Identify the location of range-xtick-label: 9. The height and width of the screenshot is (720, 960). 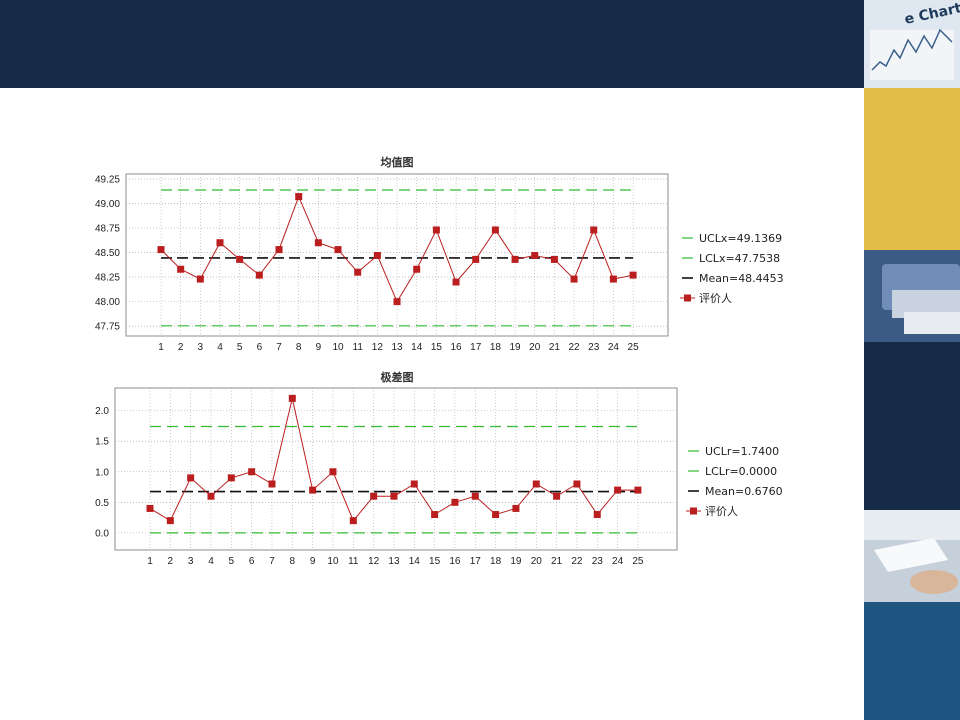
(313, 561).